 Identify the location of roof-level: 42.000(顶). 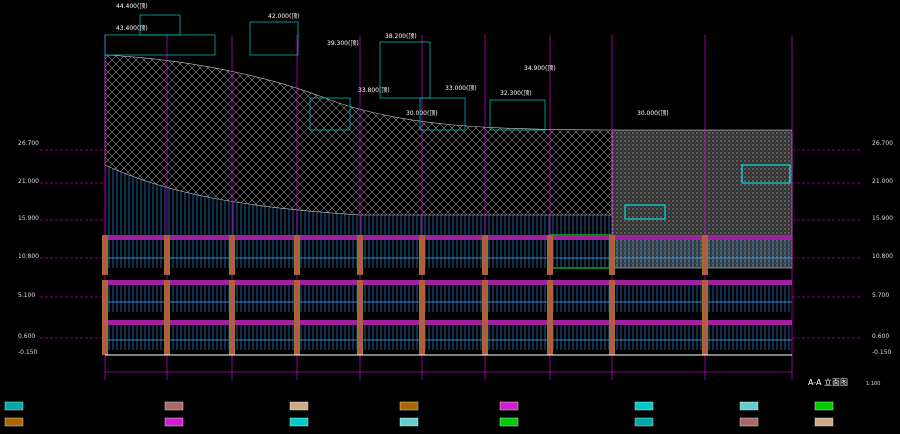
(284, 16).